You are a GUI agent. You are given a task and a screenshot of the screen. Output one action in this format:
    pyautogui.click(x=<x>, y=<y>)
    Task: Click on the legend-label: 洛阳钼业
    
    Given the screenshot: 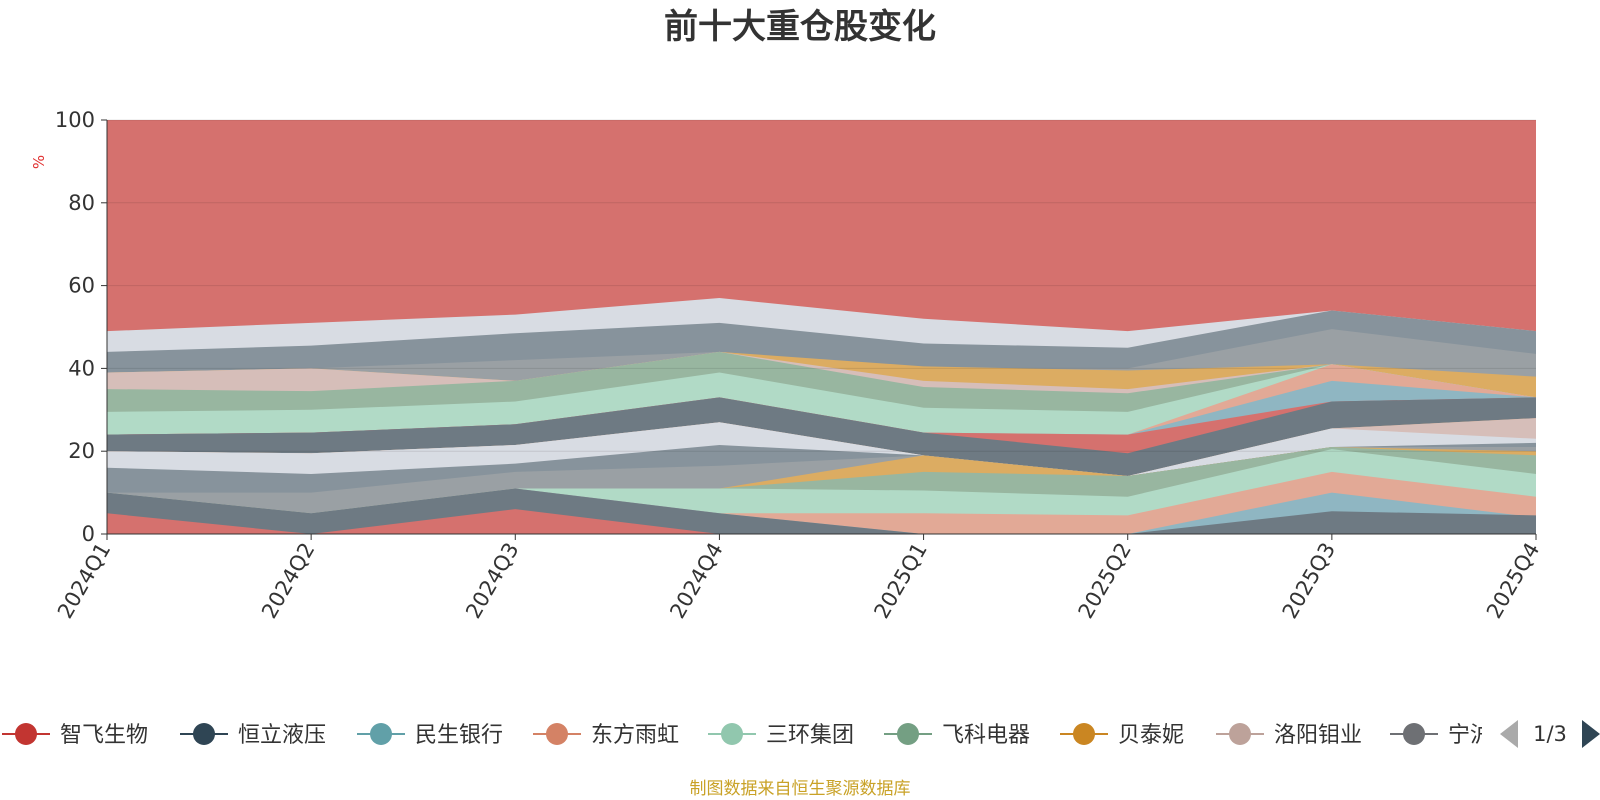 What is the action you would take?
    pyautogui.click(x=1318, y=735)
    